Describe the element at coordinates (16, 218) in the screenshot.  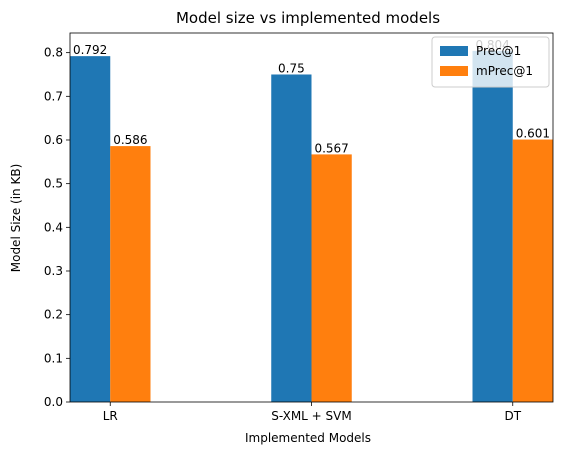
I see `y-axis-label: Model Size (in KB)` at that location.